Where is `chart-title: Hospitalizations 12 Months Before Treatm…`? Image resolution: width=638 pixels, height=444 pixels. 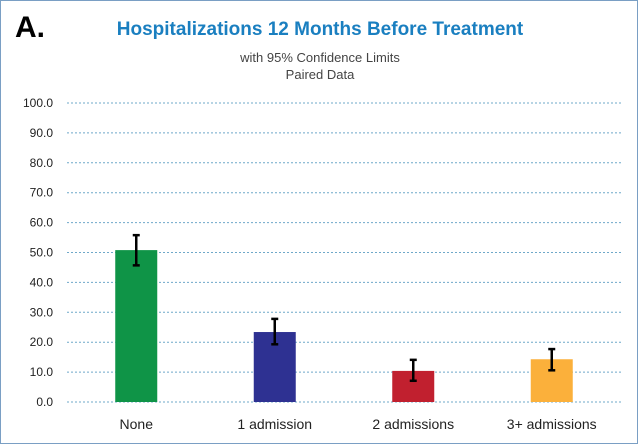
chart-title: Hospitalizations 12 Months Before Treatm… is located at coordinates (320, 29).